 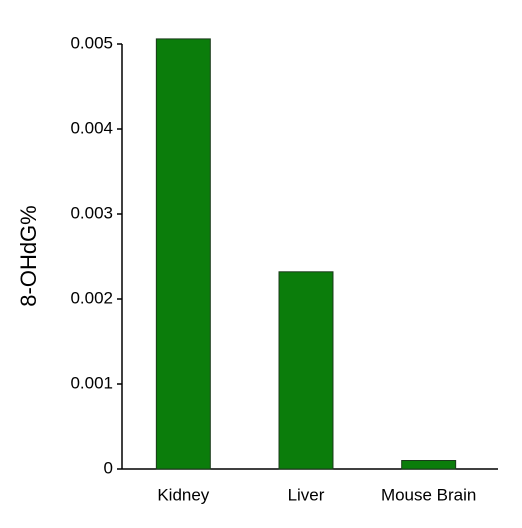 What do you see at coordinates (183, 494) in the screenshot?
I see `x-tick-label: Kidney` at bounding box center [183, 494].